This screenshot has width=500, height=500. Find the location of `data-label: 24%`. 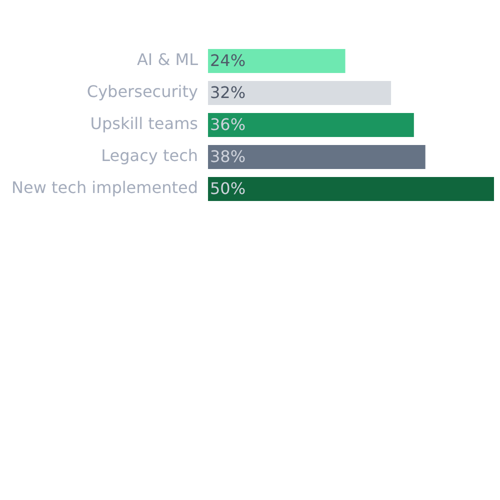

data-label: 24% is located at coordinates (228, 60).